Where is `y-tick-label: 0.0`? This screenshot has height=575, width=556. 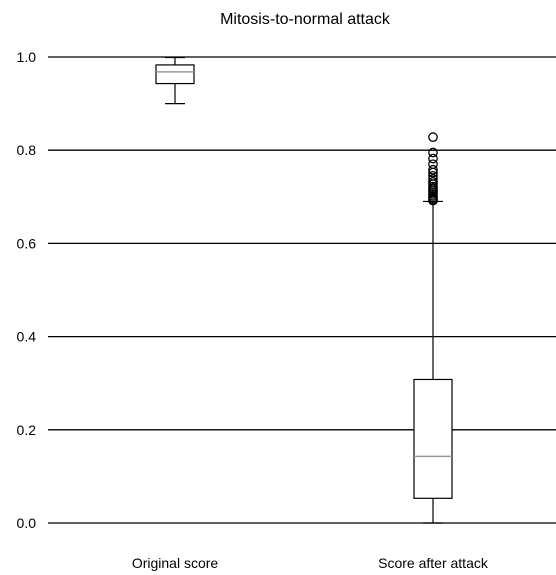 y-tick-label: 0.0 is located at coordinates (27, 523).